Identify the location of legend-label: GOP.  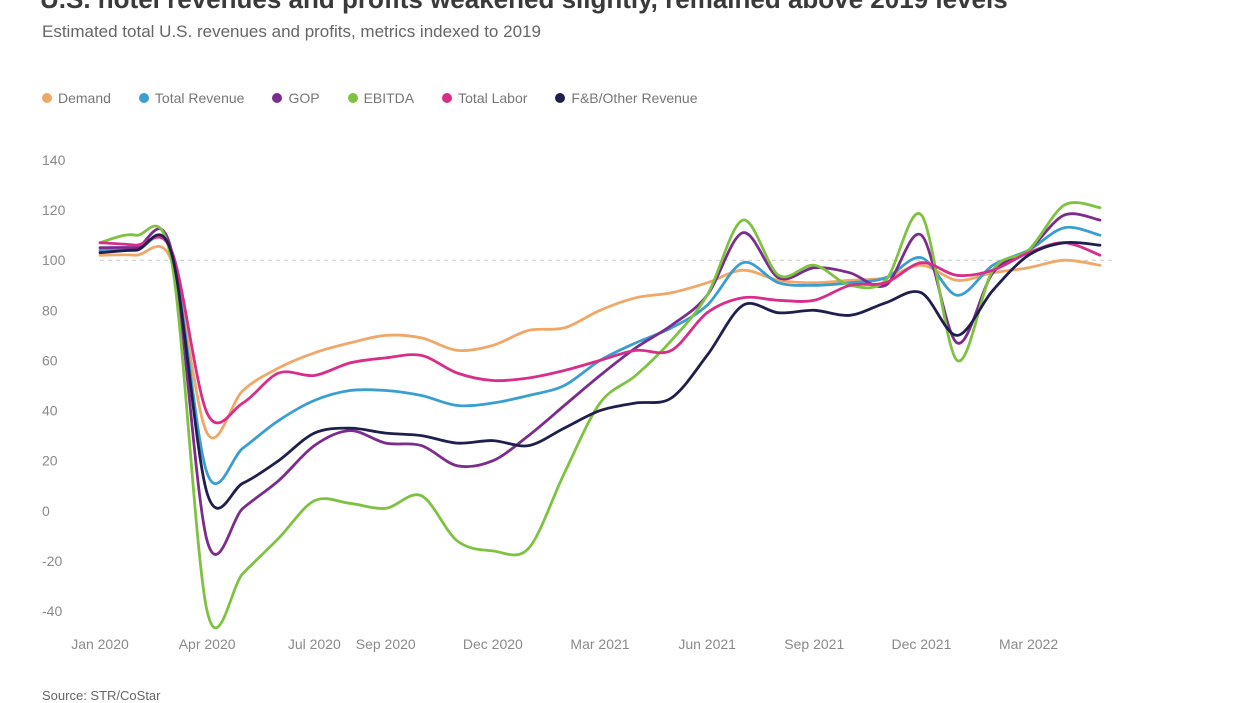
(304, 98).